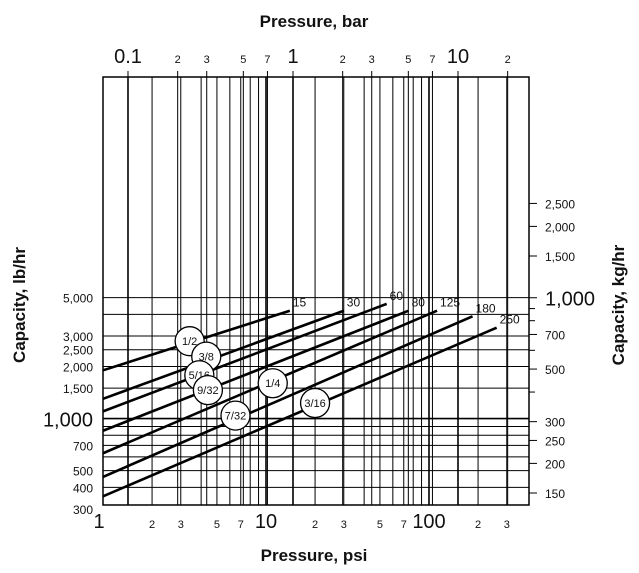 The height and width of the screenshot is (573, 639). Describe the element at coordinates (314, 555) in the screenshot. I see `bottom-axis-title: Pressure, psi` at that location.